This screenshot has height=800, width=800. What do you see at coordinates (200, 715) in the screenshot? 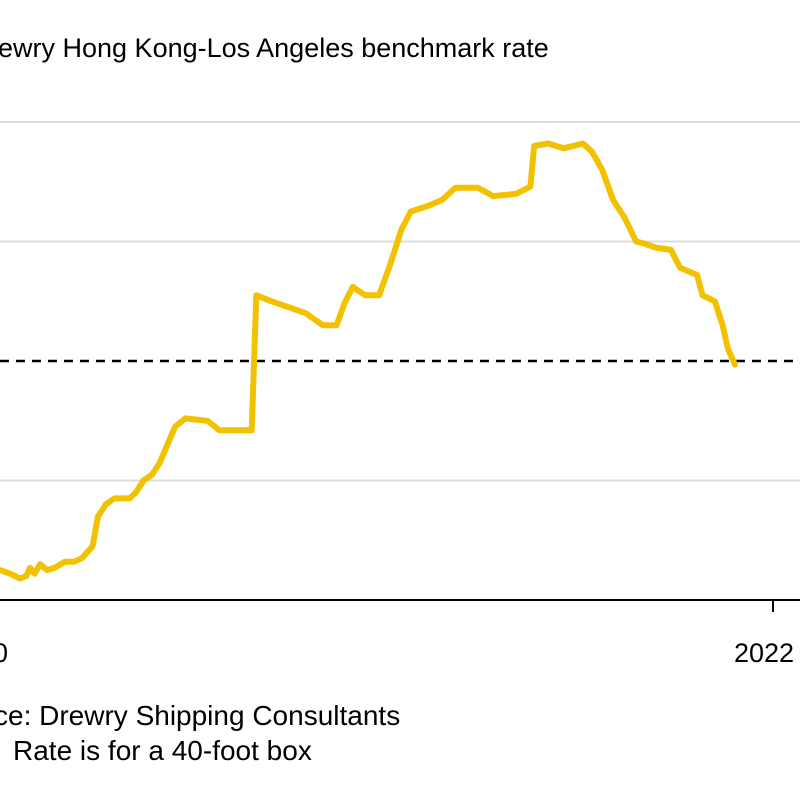
I see `source-note: ce: Drewry Shipping Consultants` at bounding box center [200, 715].